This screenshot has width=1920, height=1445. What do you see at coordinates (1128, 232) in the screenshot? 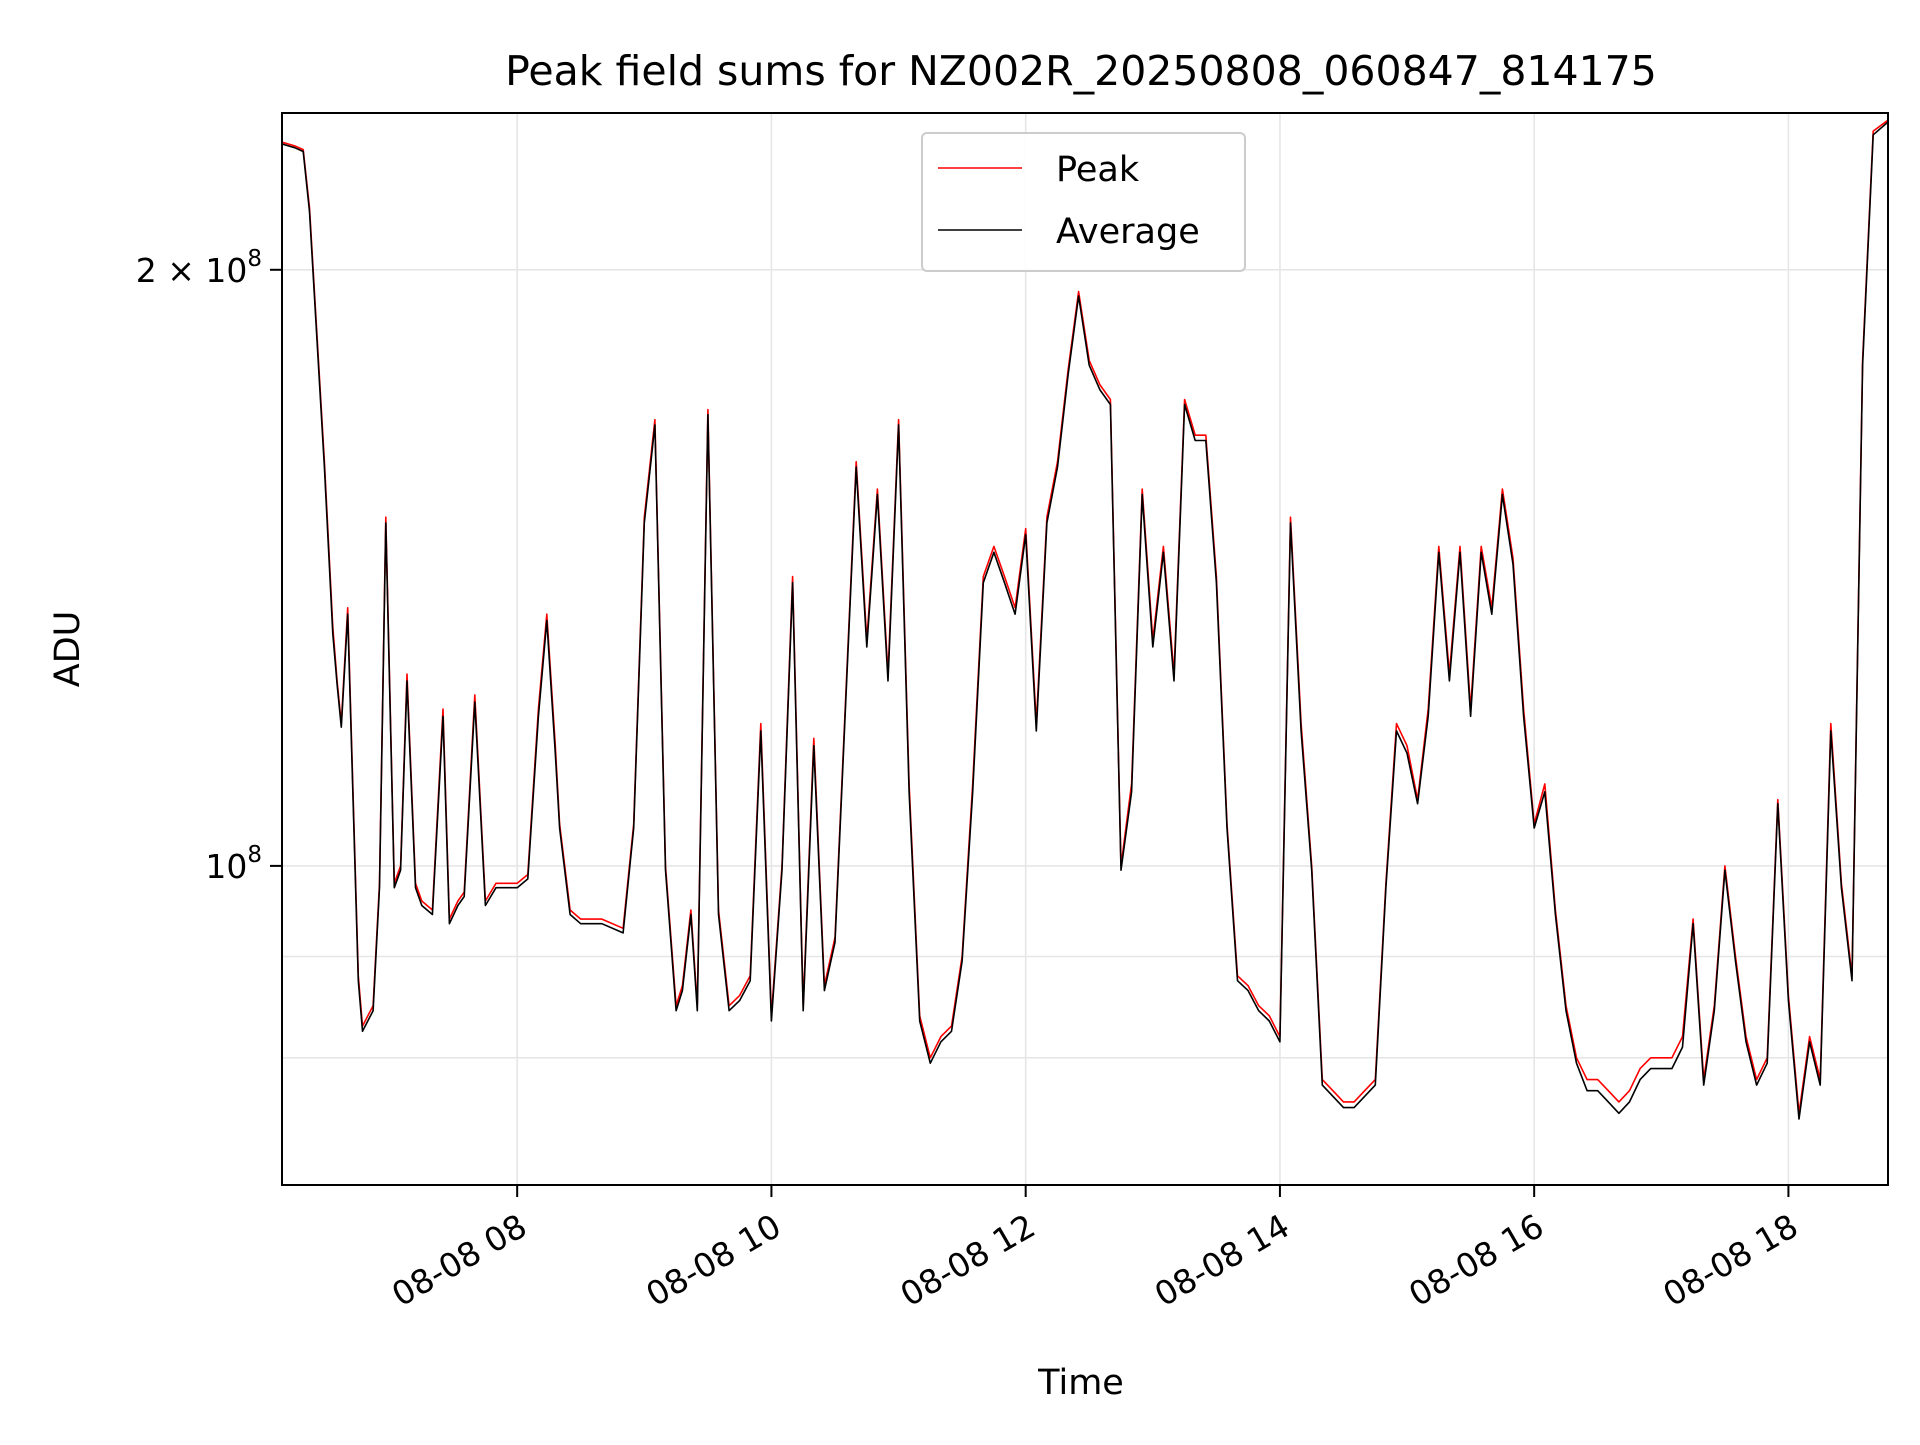
I see `legend-label-average: Average` at bounding box center [1128, 232].